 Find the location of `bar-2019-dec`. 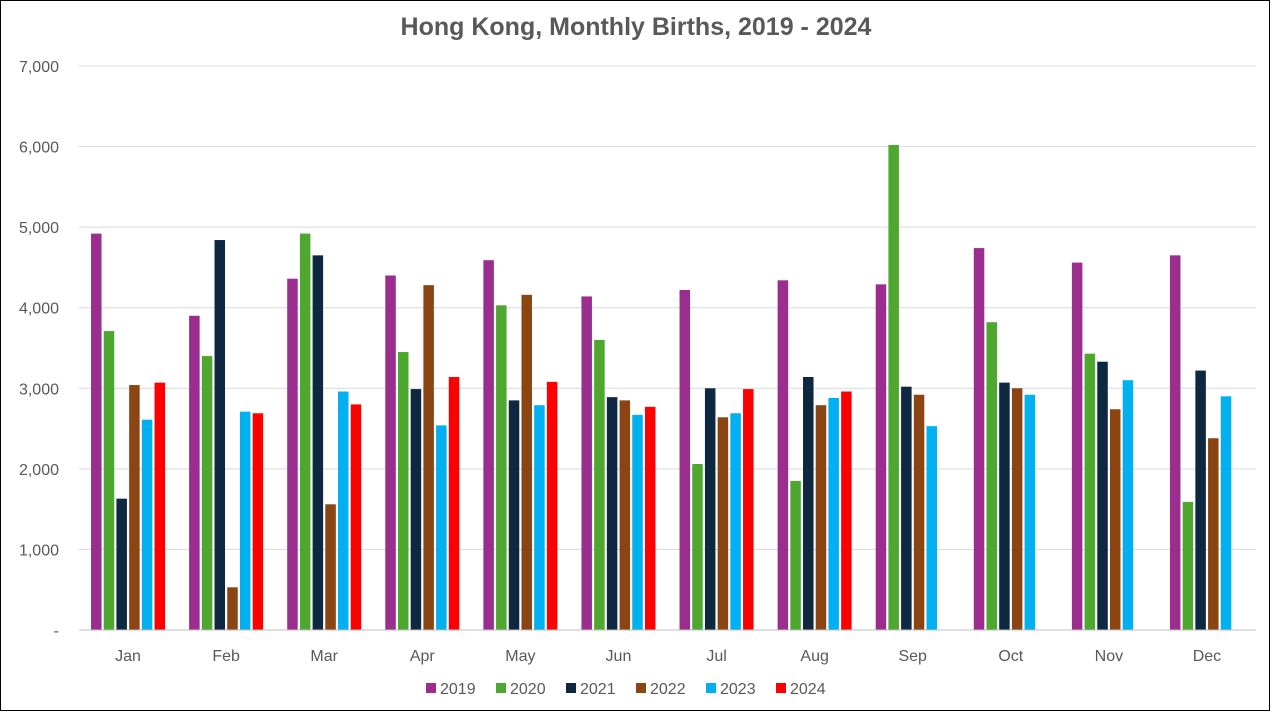

bar-2019-dec is located at coordinates (1175, 443).